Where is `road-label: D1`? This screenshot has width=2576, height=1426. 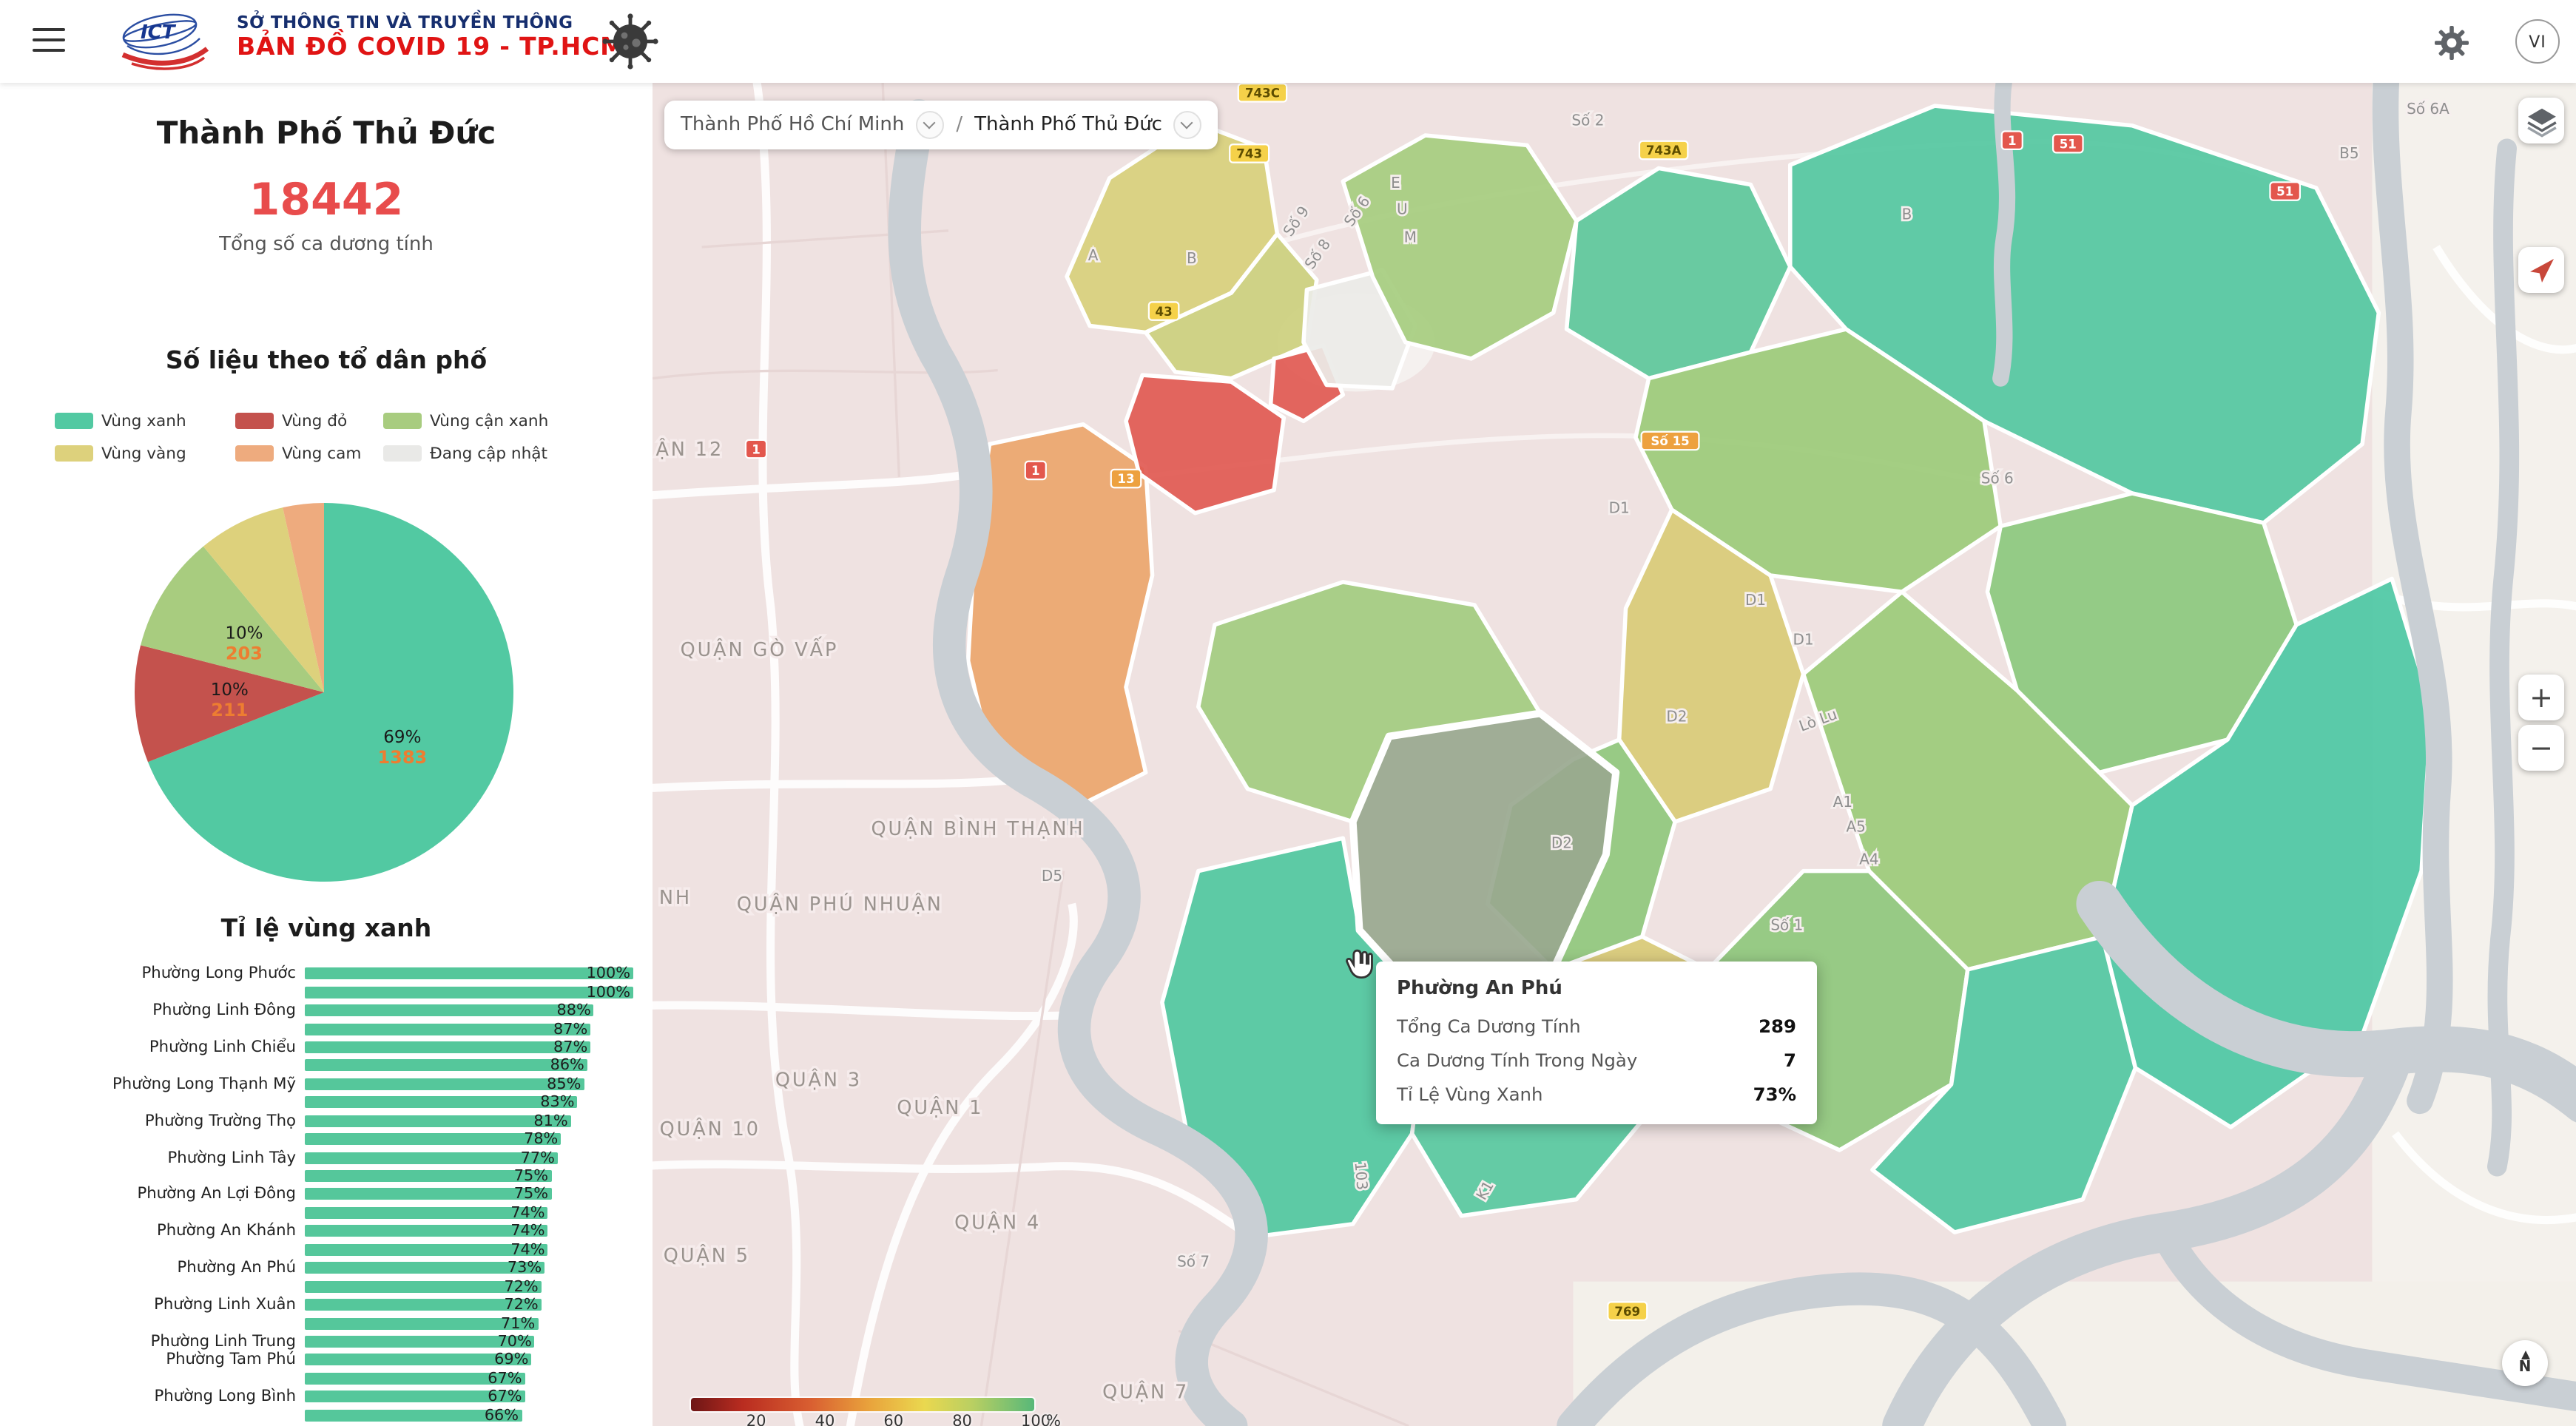 road-label: D1 is located at coordinates (1755, 600).